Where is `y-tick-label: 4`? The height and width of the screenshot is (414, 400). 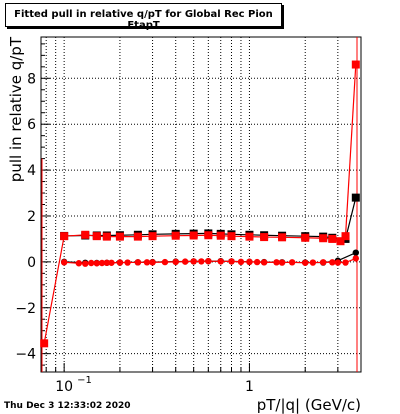
y-tick-label: 4 is located at coordinates (31, 171).